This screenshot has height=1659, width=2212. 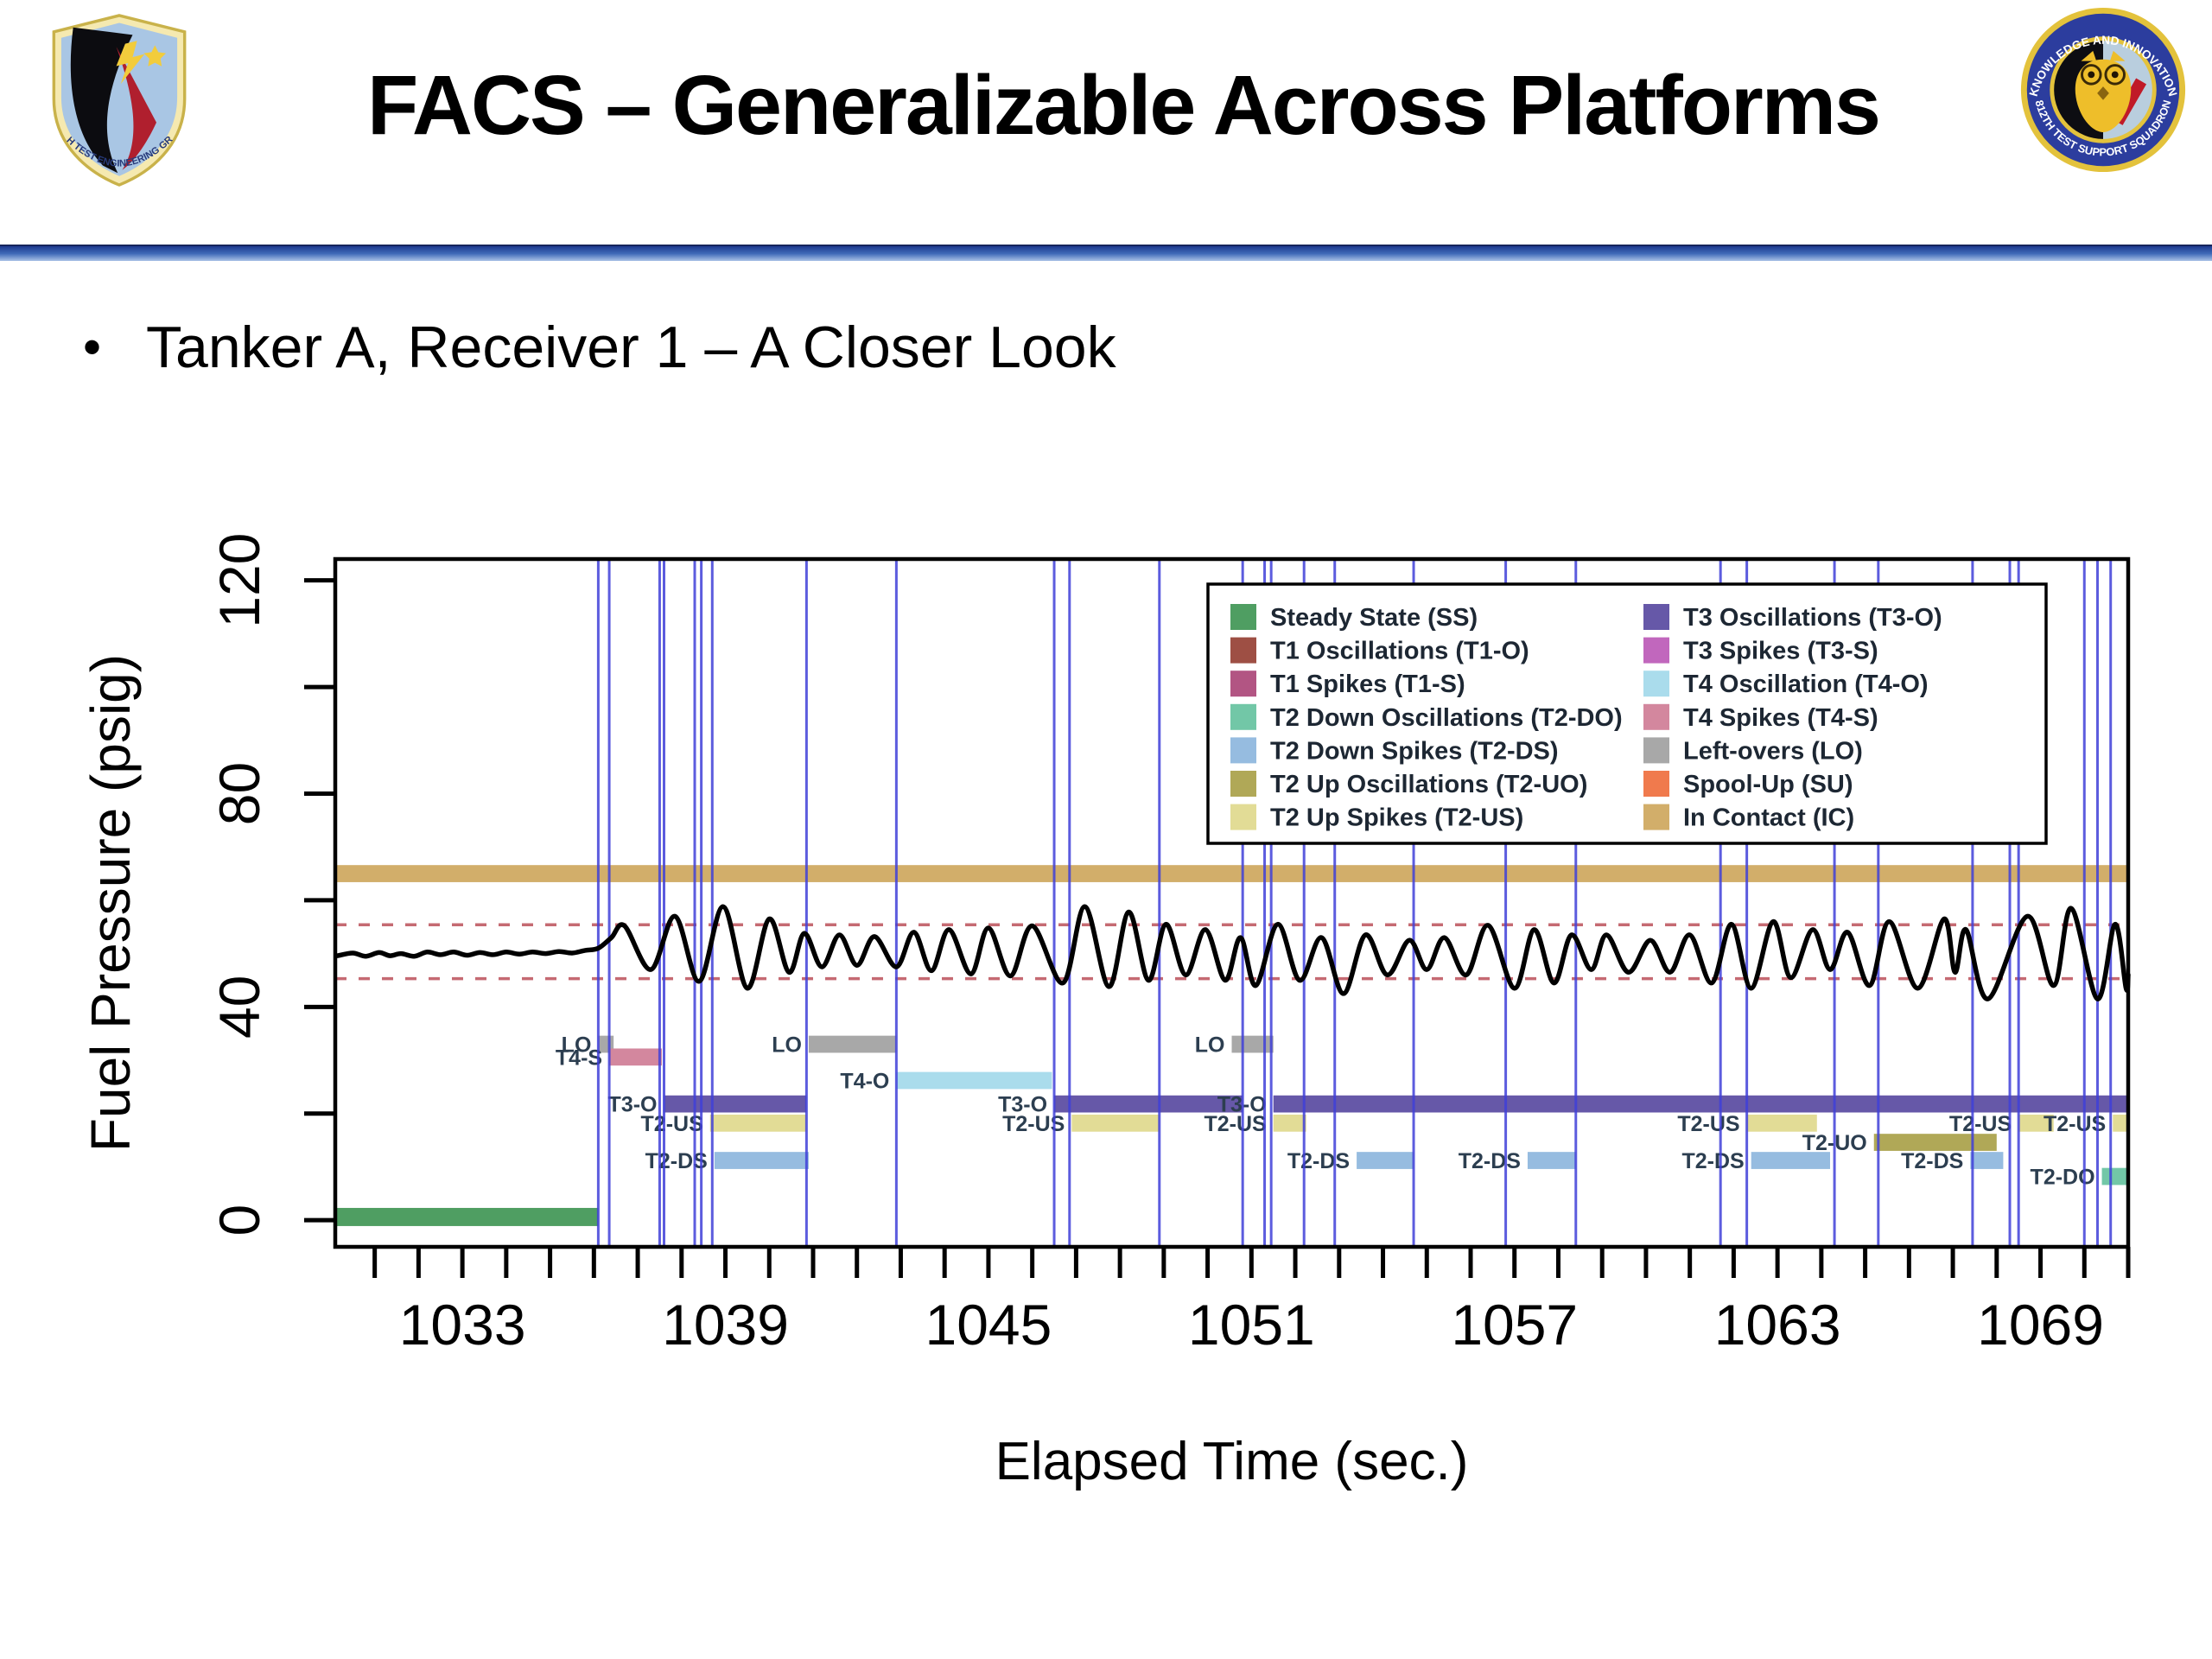 What do you see at coordinates (1656, 684) in the screenshot?
I see `legend-swatch-T4-O` at bounding box center [1656, 684].